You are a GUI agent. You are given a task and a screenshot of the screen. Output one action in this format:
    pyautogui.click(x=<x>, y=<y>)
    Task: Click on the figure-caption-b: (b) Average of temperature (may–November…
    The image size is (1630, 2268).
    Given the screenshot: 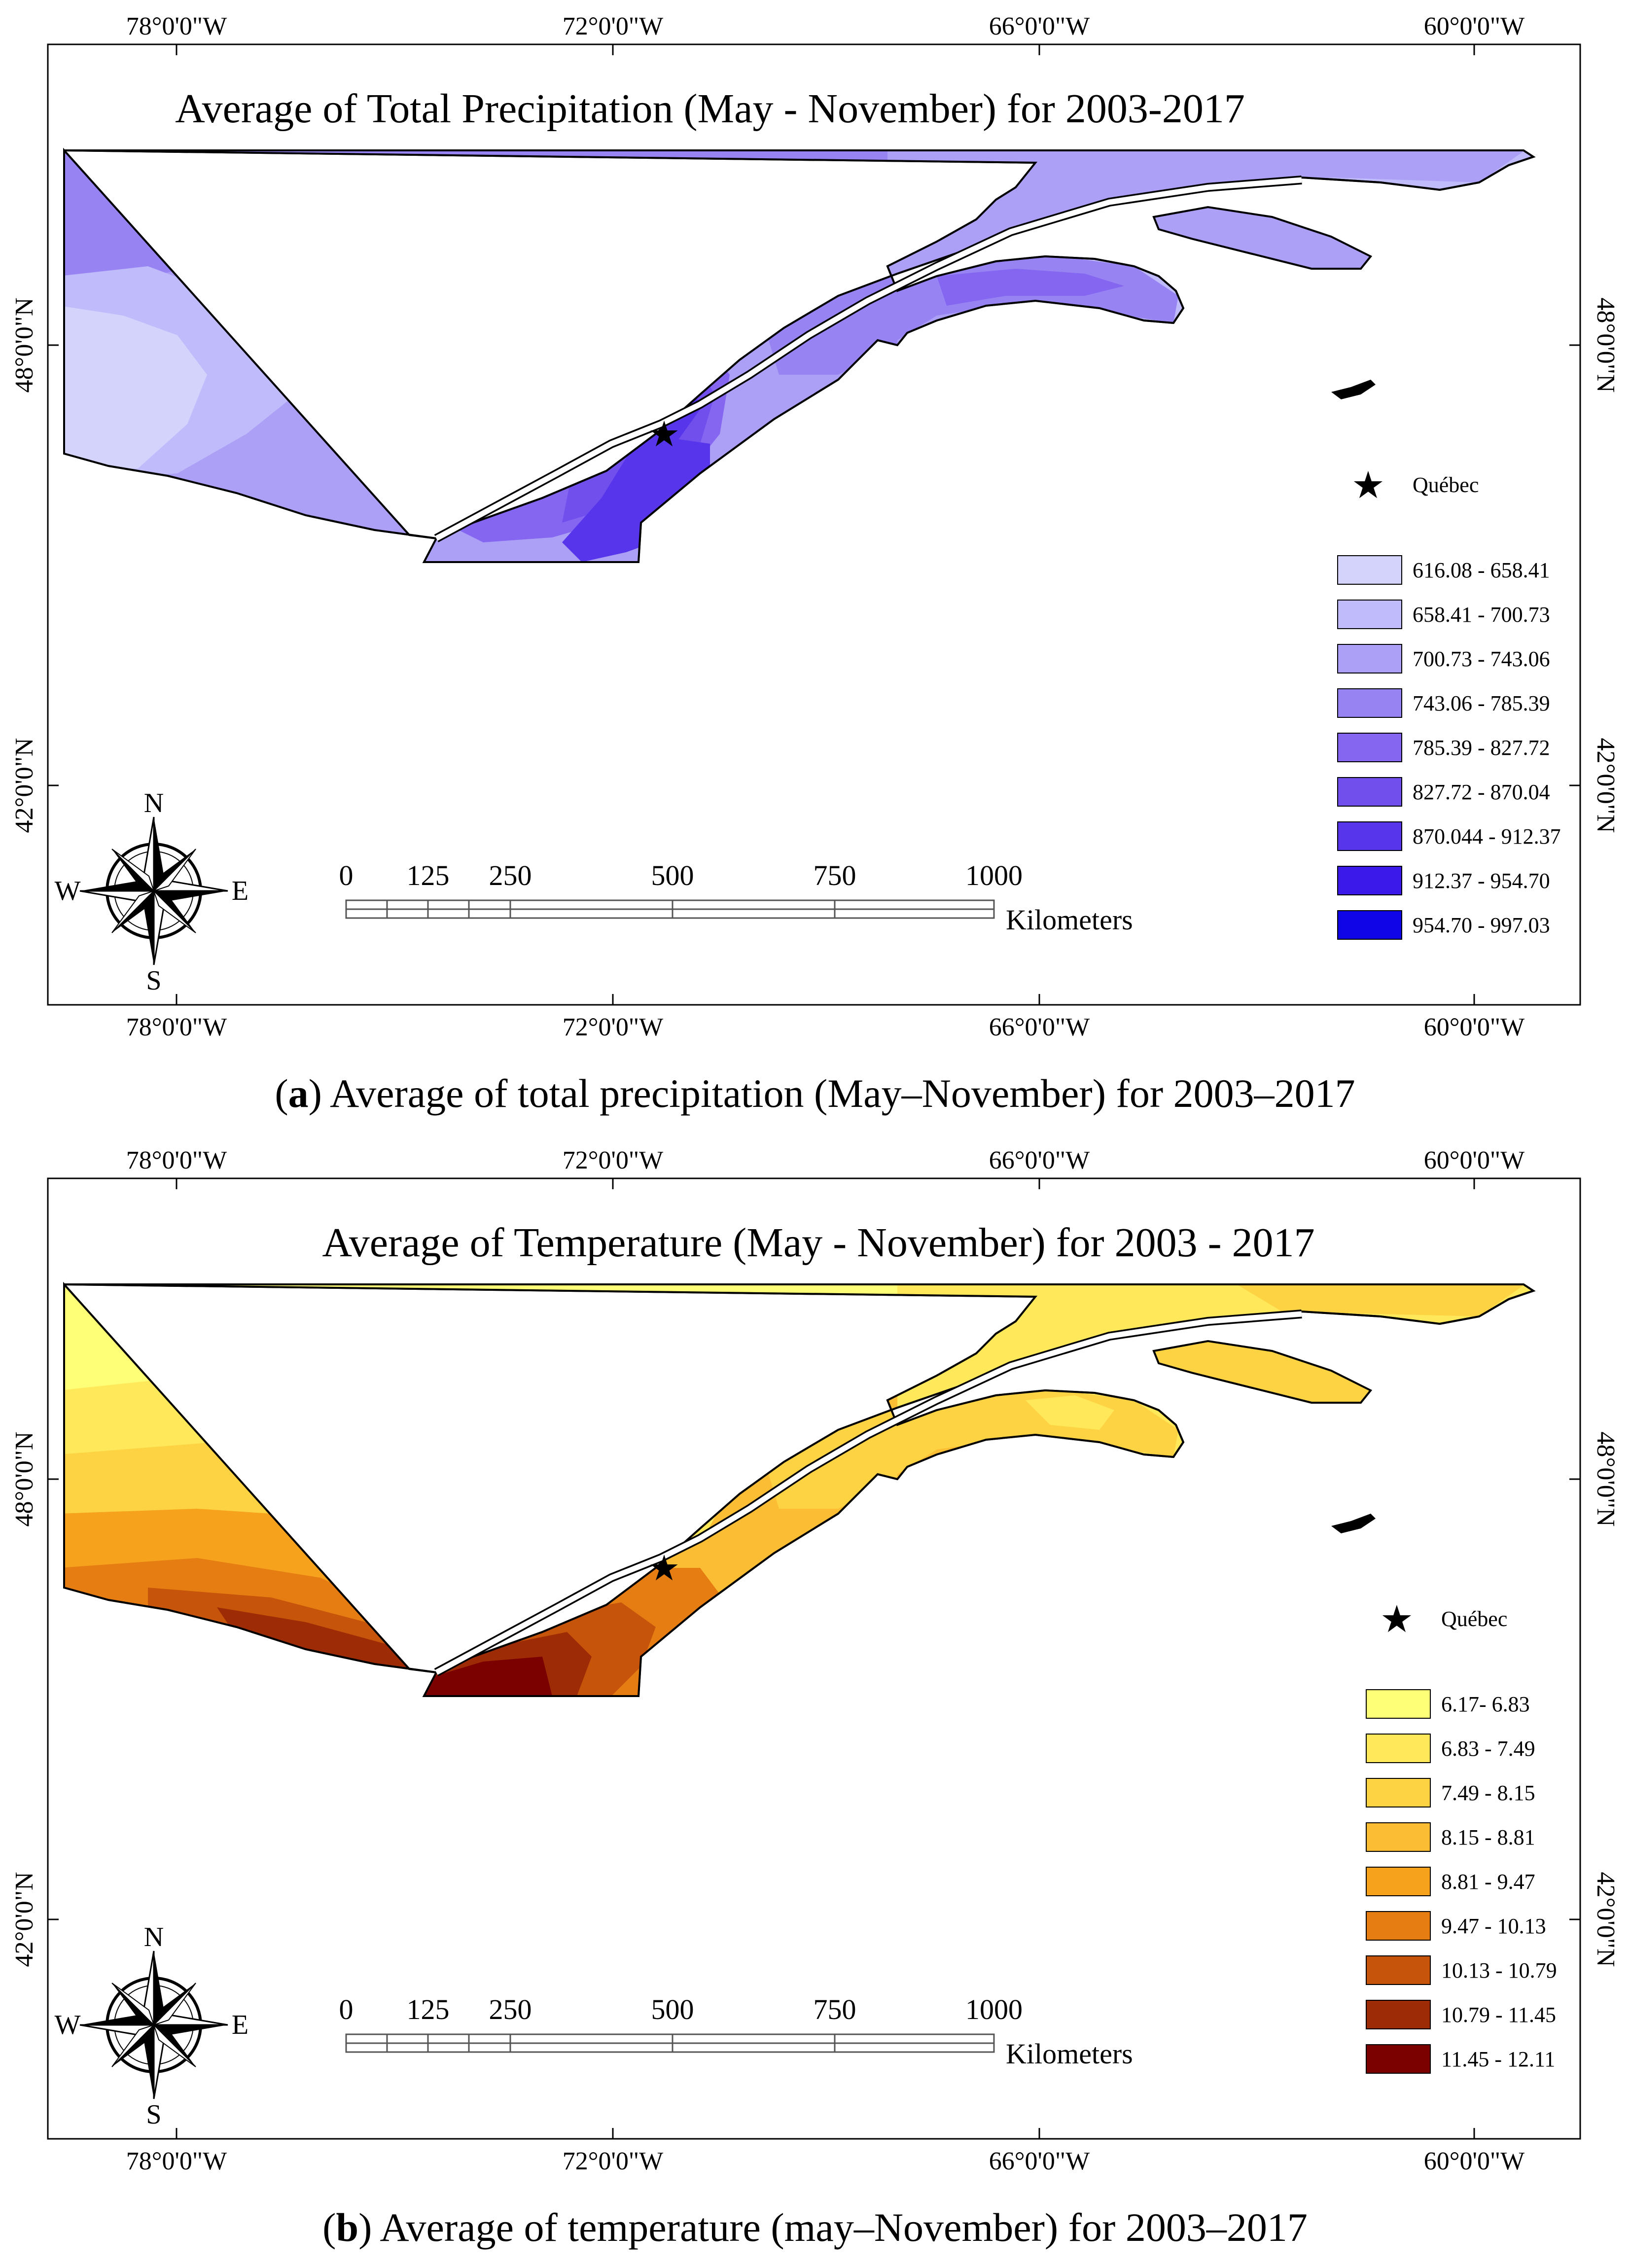 What is the action you would take?
    pyautogui.click(x=815, y=2227)
    